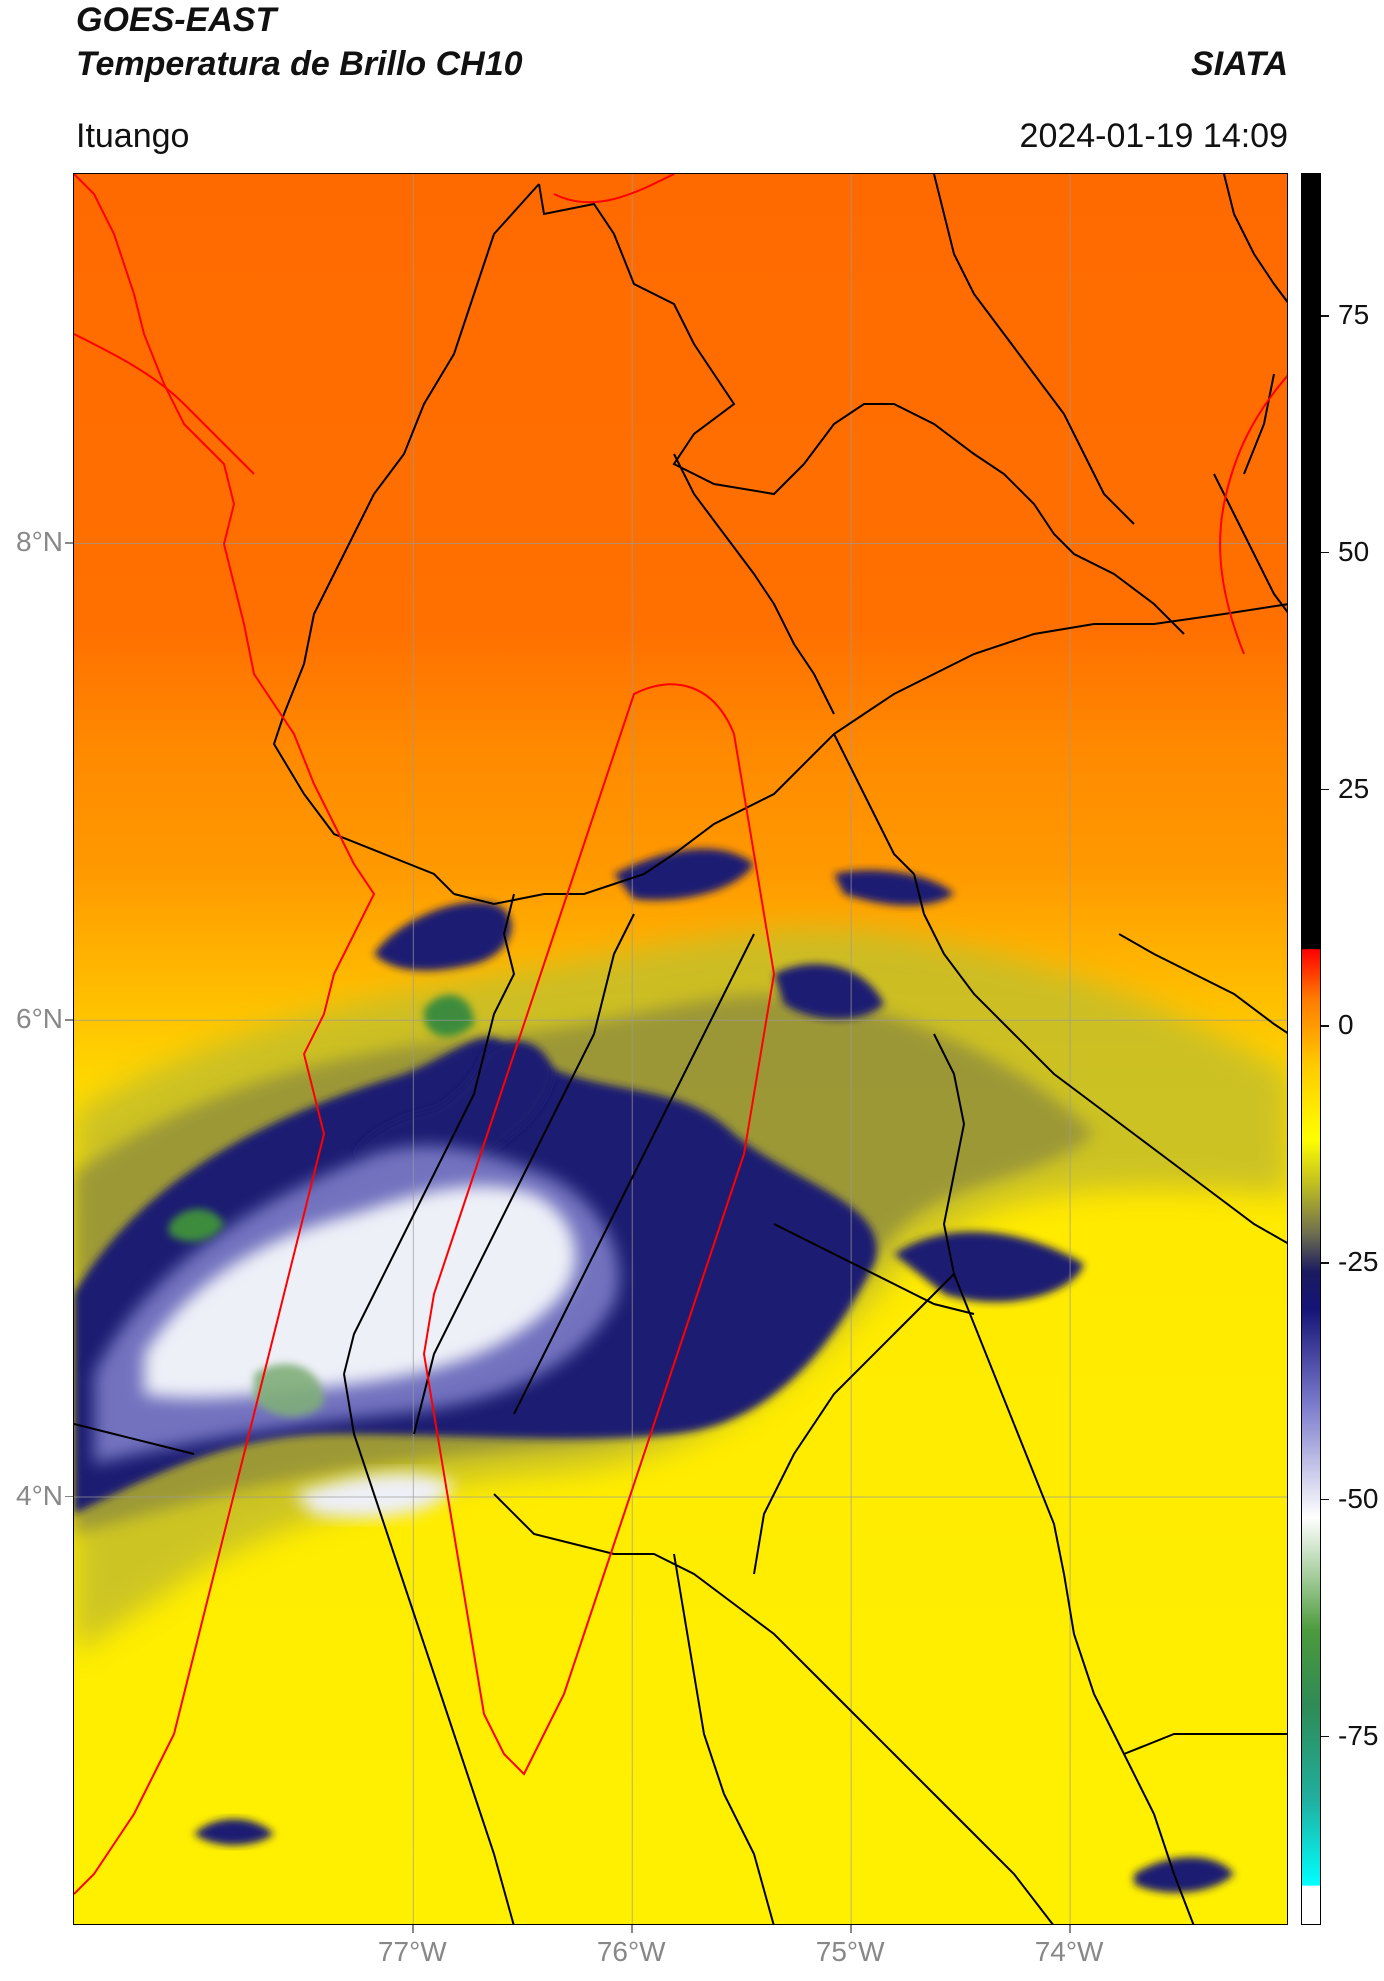 This screenshot has height=1981, width=1384. I want to click on lon-tick-label: 77°W, so click(412, 1951).